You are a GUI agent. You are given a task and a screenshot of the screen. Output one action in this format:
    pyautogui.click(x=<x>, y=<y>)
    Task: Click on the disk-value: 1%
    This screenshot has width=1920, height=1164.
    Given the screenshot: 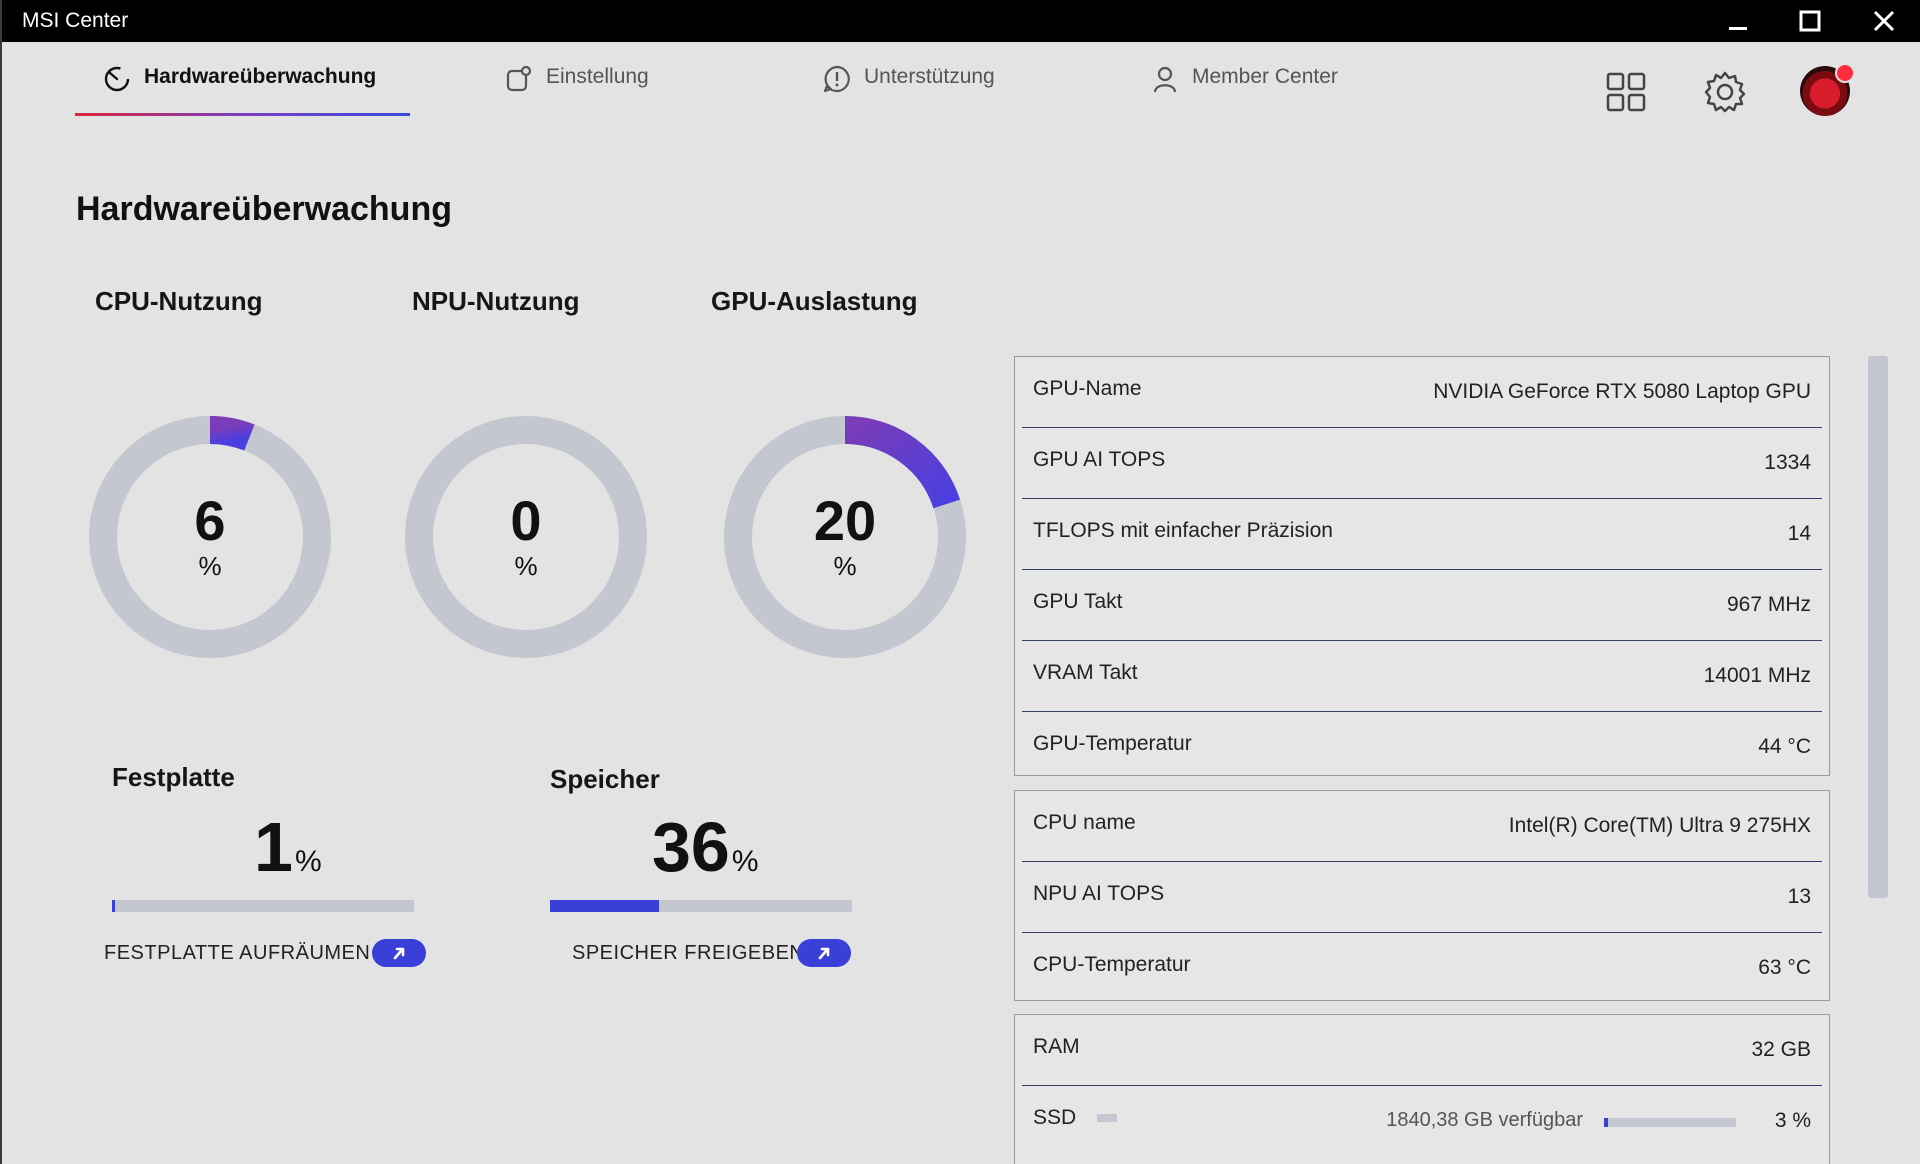 What is the action you would take?
    pyautogui.click(x=288, y=847)
    